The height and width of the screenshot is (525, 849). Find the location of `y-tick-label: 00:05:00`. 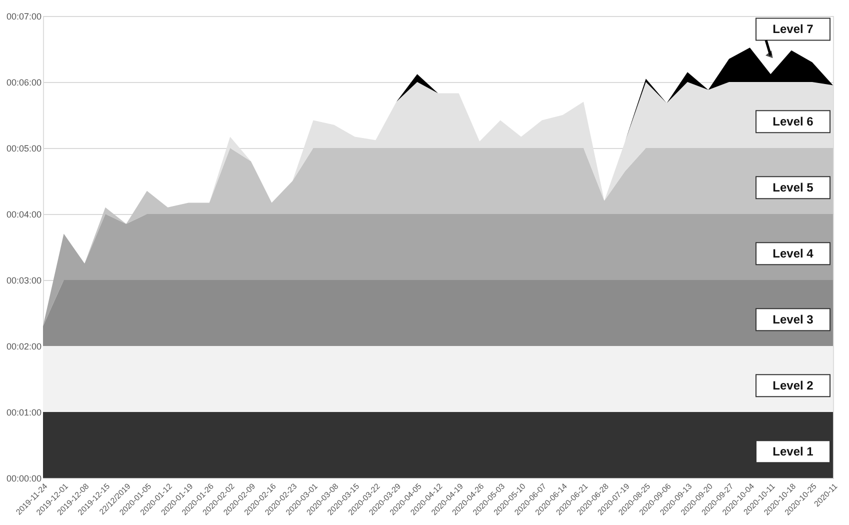

y-tick-label: 00:05:00 is located at coordinates (24, 149).